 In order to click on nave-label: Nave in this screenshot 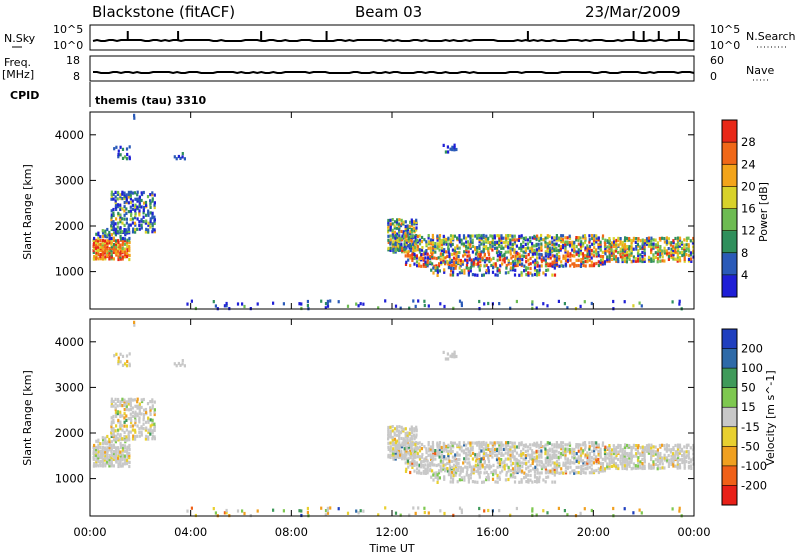, I will do `click(760, 70)`.